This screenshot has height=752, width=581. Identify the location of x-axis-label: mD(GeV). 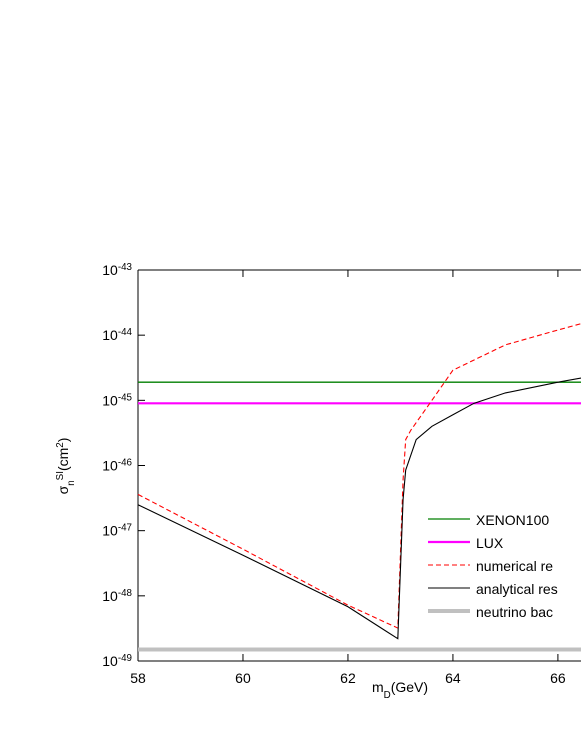
(400, 690).